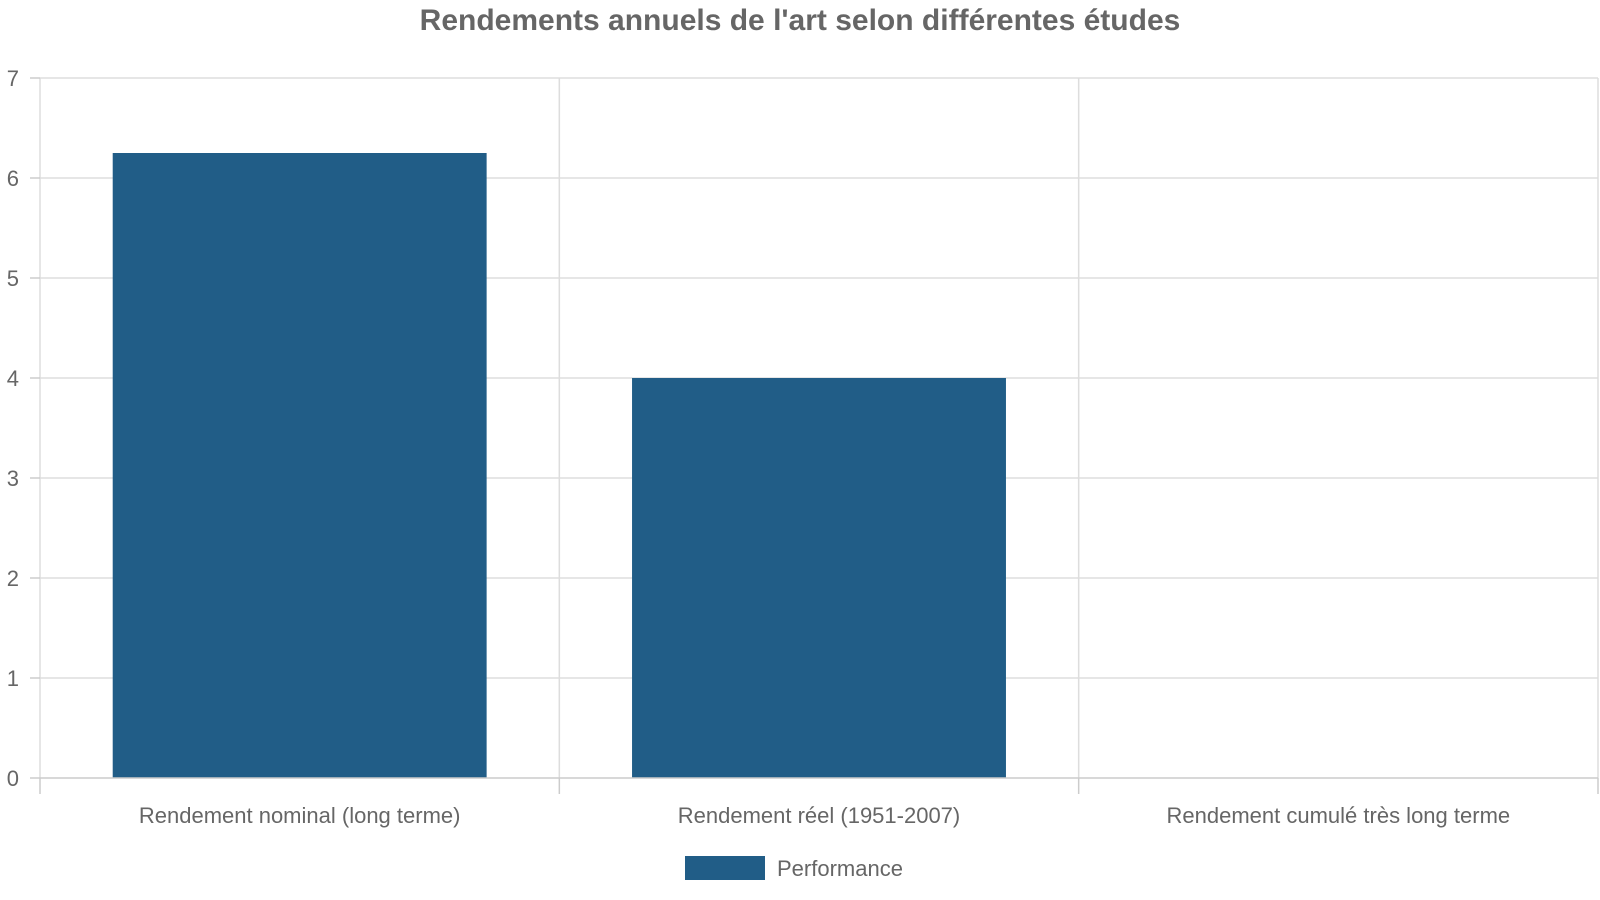  I want to click on y-tick-label: 5, so click(13, 278).